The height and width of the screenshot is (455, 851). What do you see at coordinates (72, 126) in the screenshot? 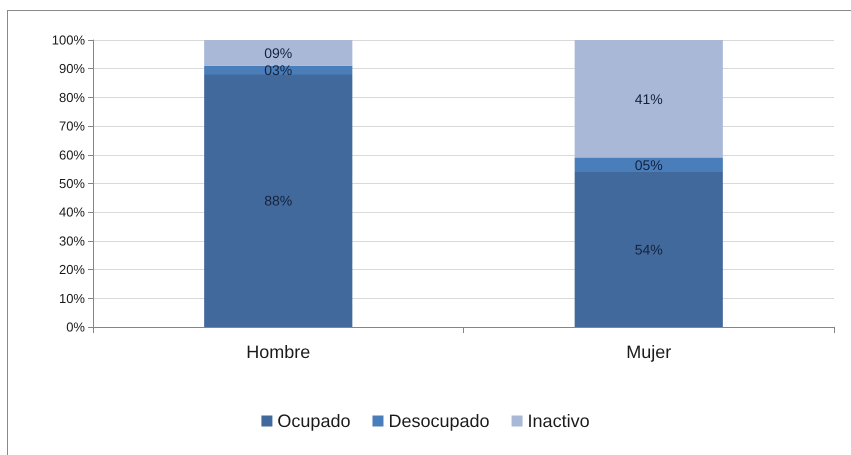
I see `y-tick-label: 70%` at bounding box center [72, 126].